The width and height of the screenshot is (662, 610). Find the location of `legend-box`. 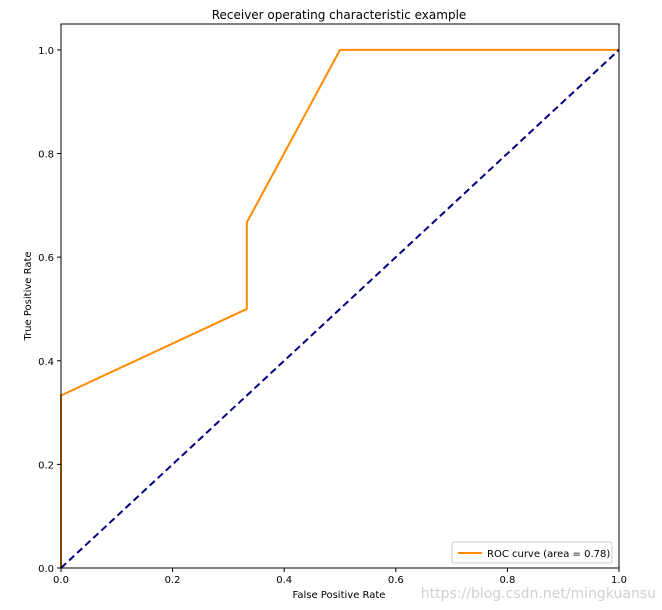

legend-box is located at coordinates (532, 552).